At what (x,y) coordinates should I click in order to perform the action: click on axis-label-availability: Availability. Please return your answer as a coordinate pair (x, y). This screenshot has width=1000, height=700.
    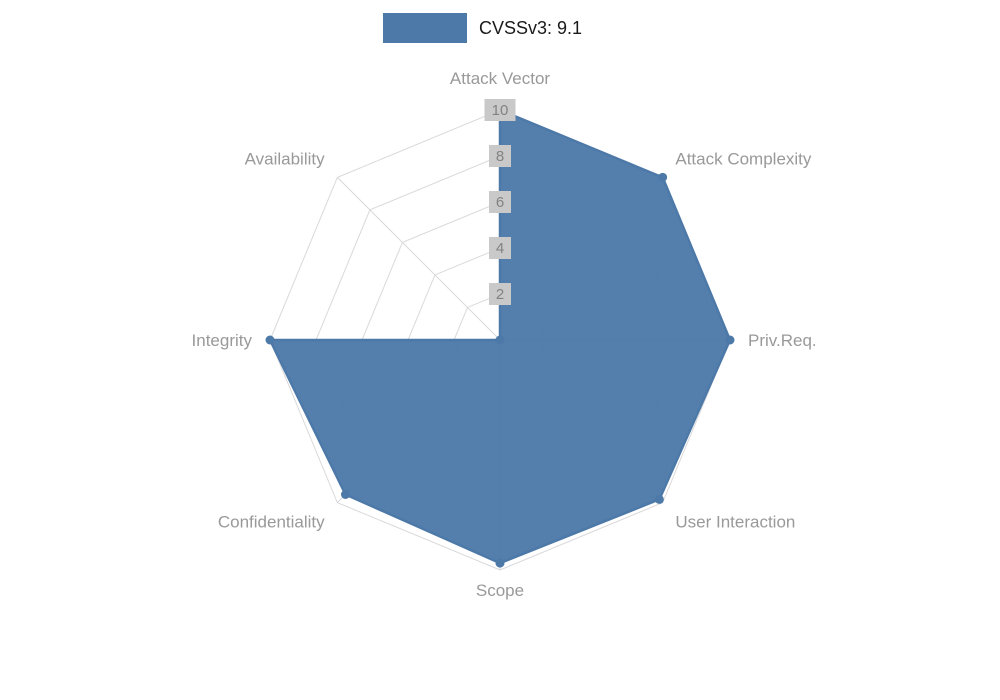
    Looking at the image, I should click on (285, 159).